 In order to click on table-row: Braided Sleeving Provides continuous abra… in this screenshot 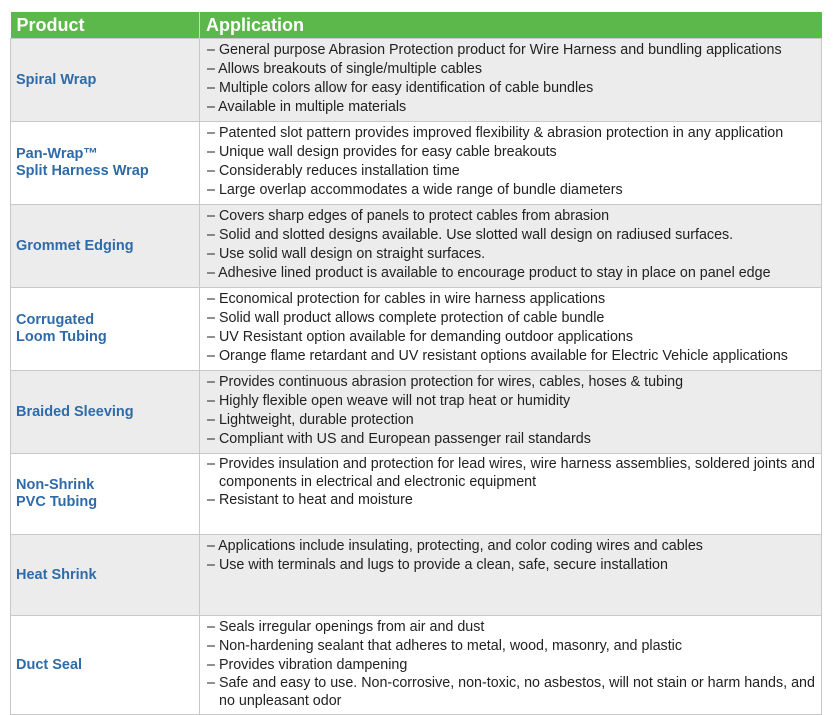, I will do `click(416, 412)`.